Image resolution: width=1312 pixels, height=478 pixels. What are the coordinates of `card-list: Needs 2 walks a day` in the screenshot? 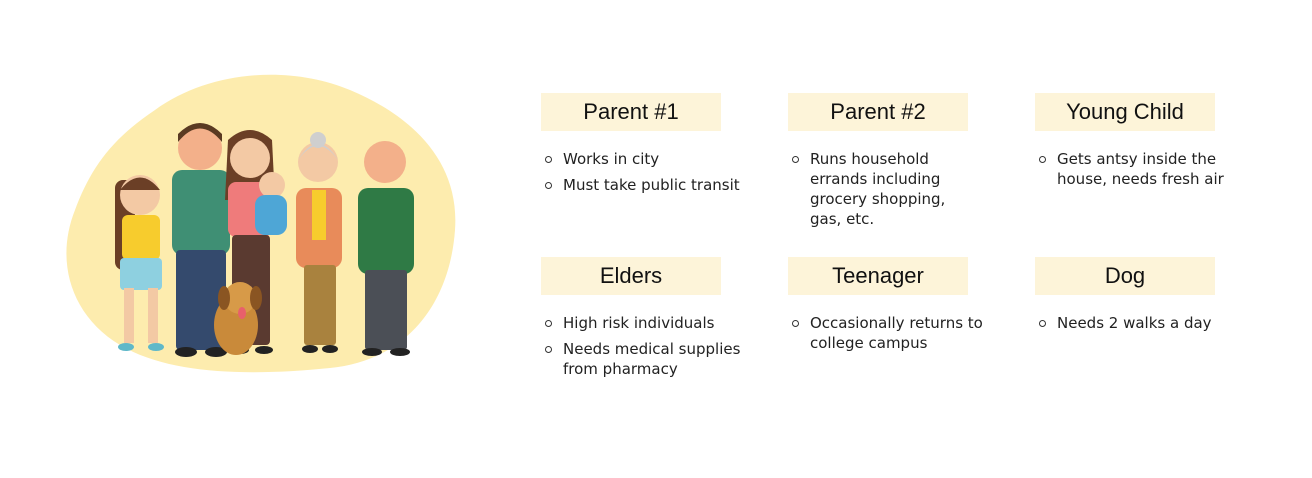 It's located at (1150, 323).